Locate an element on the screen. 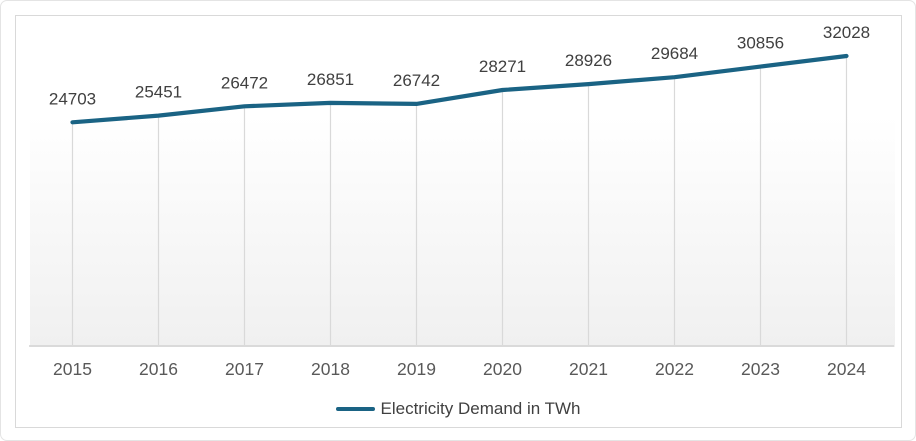  x-axis-label: 2022 is located at coordinates (674, 369).